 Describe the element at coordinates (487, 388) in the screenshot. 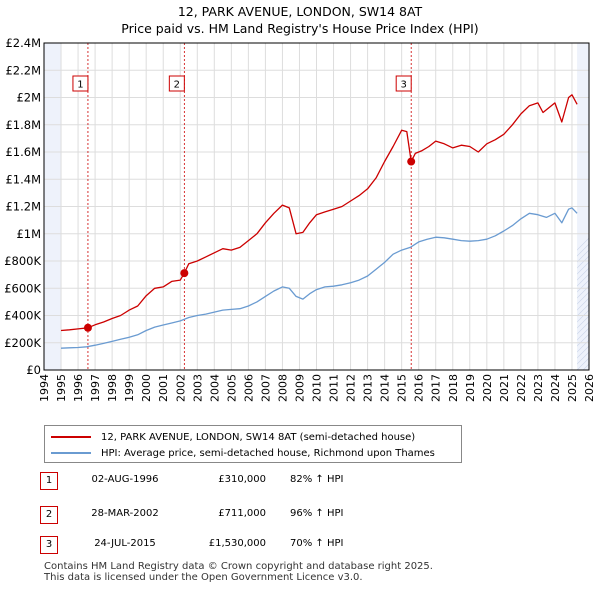

I see `x-tick-label: 2020` at that location.